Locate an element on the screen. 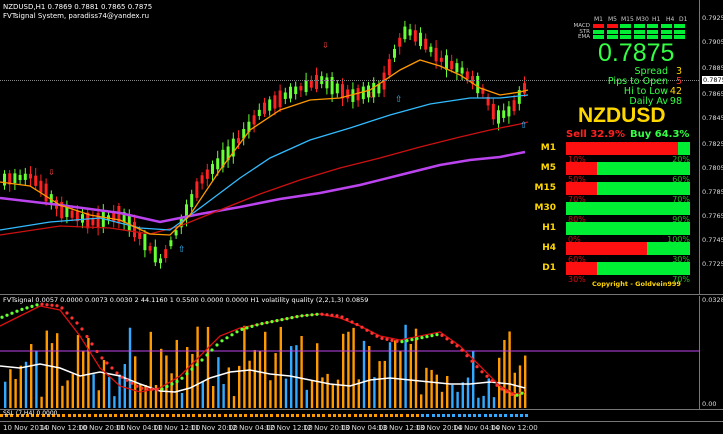  buy-arrow-icon: ⇧ is located at coordinates (399, 100).